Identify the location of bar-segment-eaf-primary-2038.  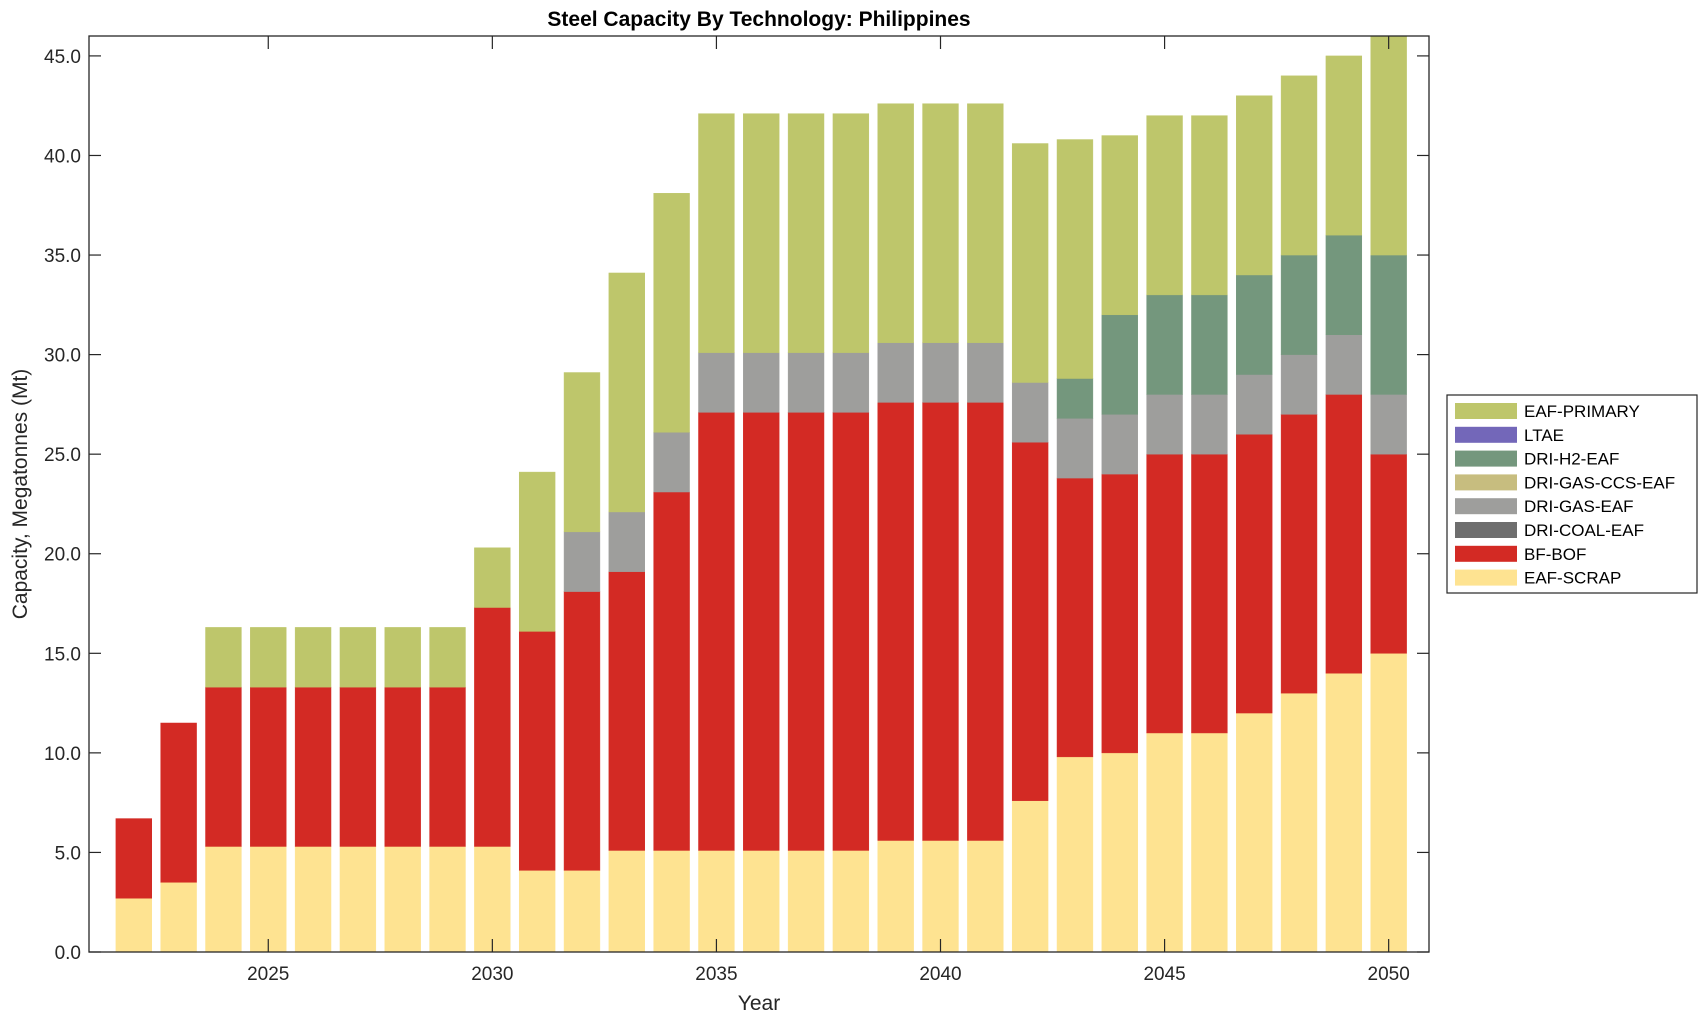
(851, 233).